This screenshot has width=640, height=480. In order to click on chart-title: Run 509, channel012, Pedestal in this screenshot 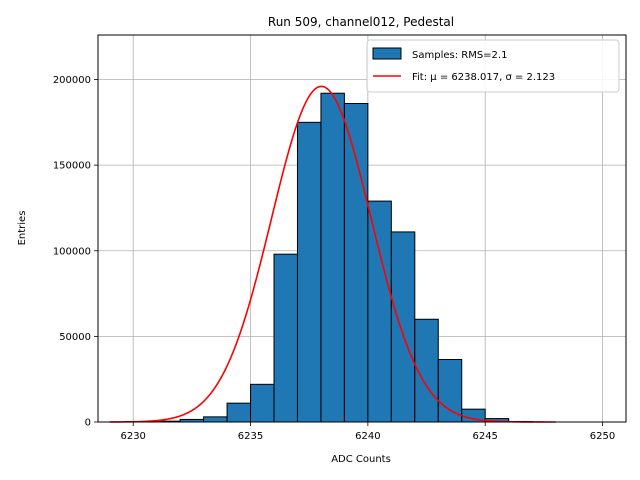, I will do `click(361, 22)`.